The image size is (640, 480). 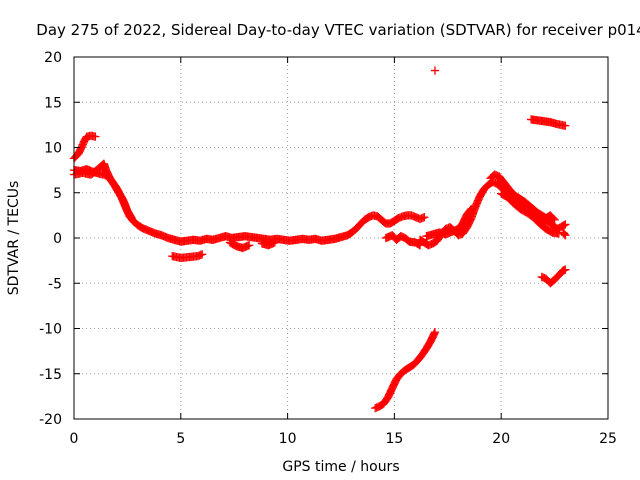 What do you see at coordinates (57, 194) in the screenshot?
I see `y-tick-label: 5` at bounding box center [57, 194].